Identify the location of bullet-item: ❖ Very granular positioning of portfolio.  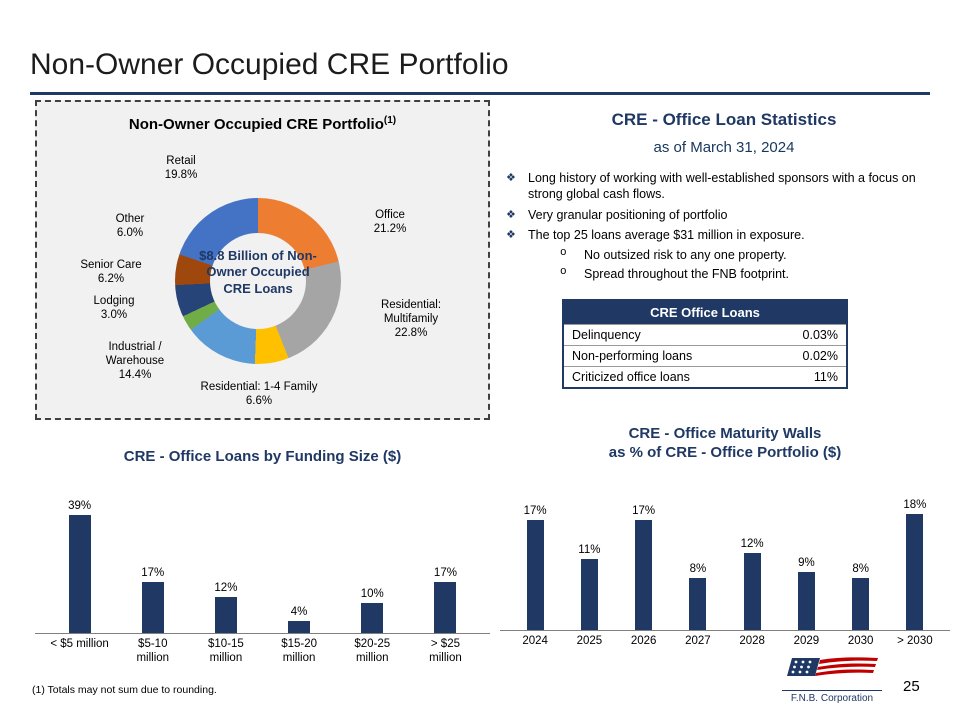
(724, 215).